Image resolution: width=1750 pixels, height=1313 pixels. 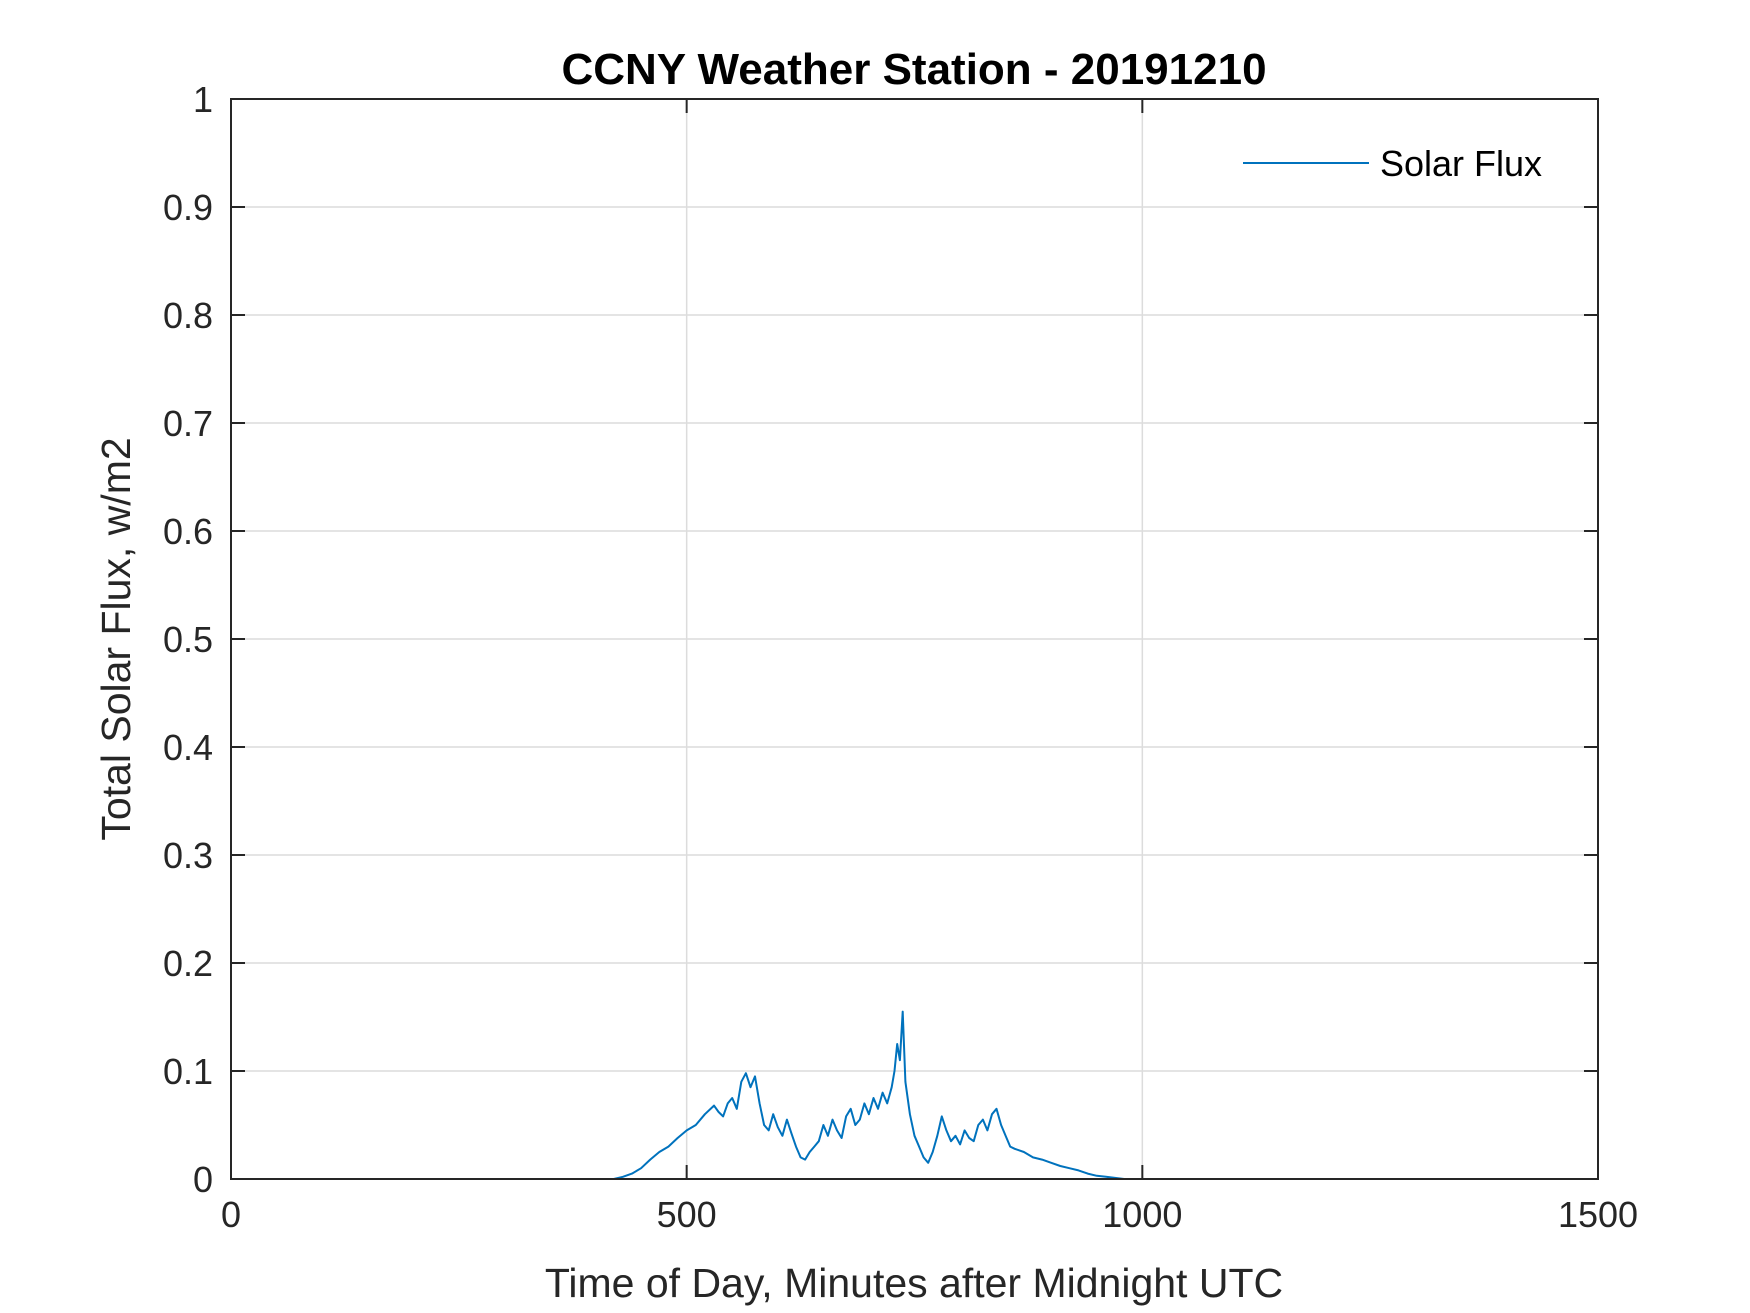 I want to click on x-tick-label: 0, so click(x=231, y=1214).